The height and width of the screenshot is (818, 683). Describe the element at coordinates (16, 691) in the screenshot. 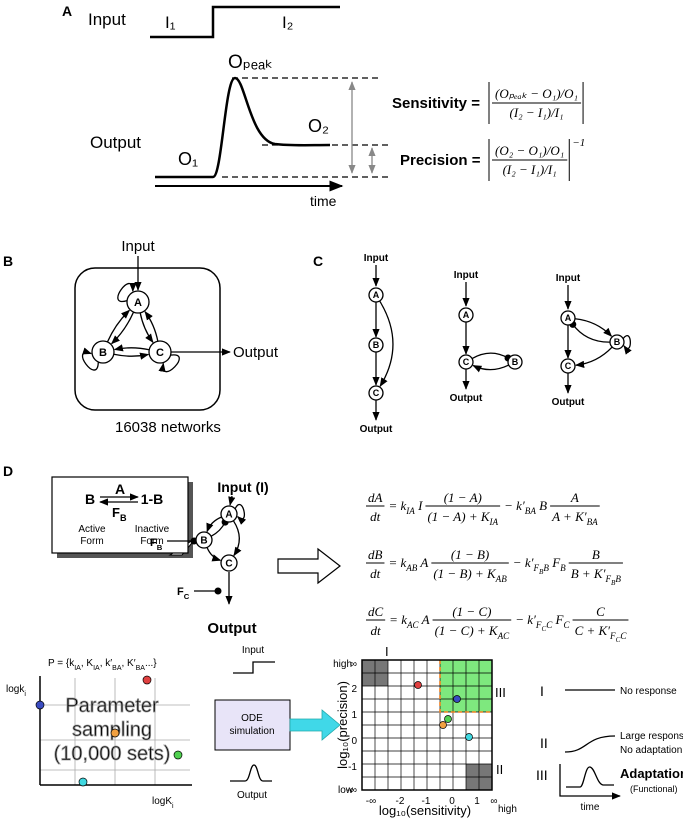

I see `y-axis-label: logki` at that location.